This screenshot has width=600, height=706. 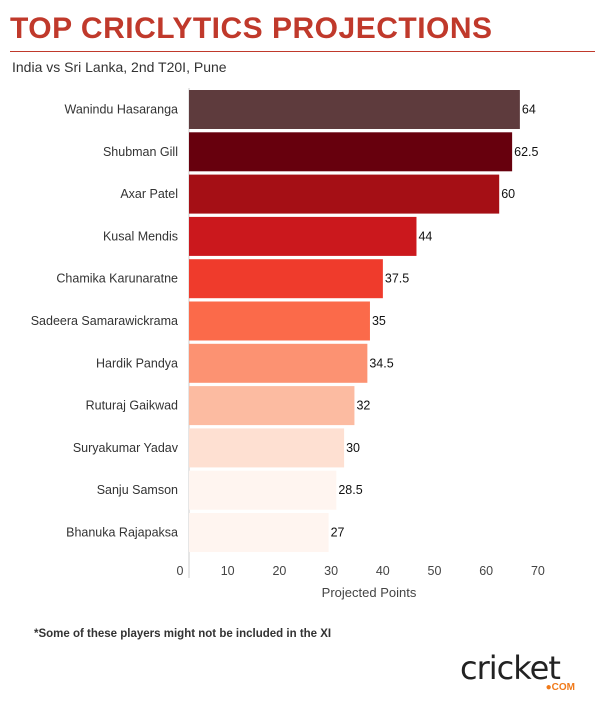 I want to click on x-tick-label: 50, so click(x=435, y=571).